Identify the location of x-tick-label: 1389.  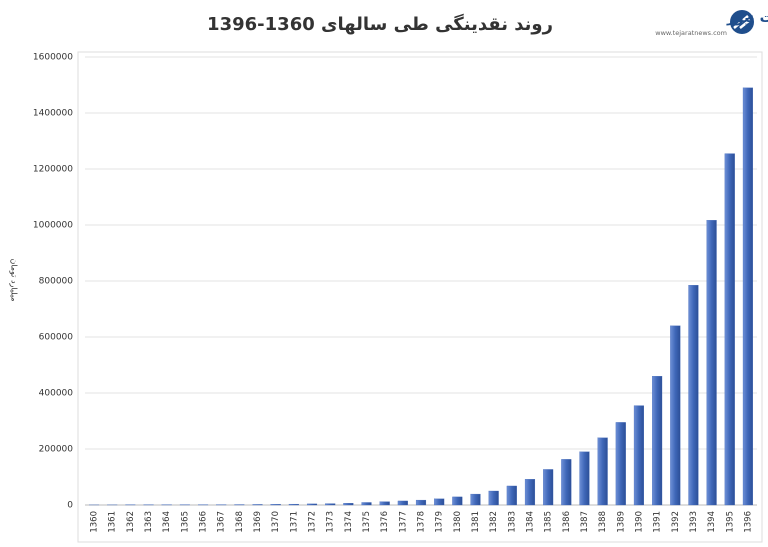
(621, 522).